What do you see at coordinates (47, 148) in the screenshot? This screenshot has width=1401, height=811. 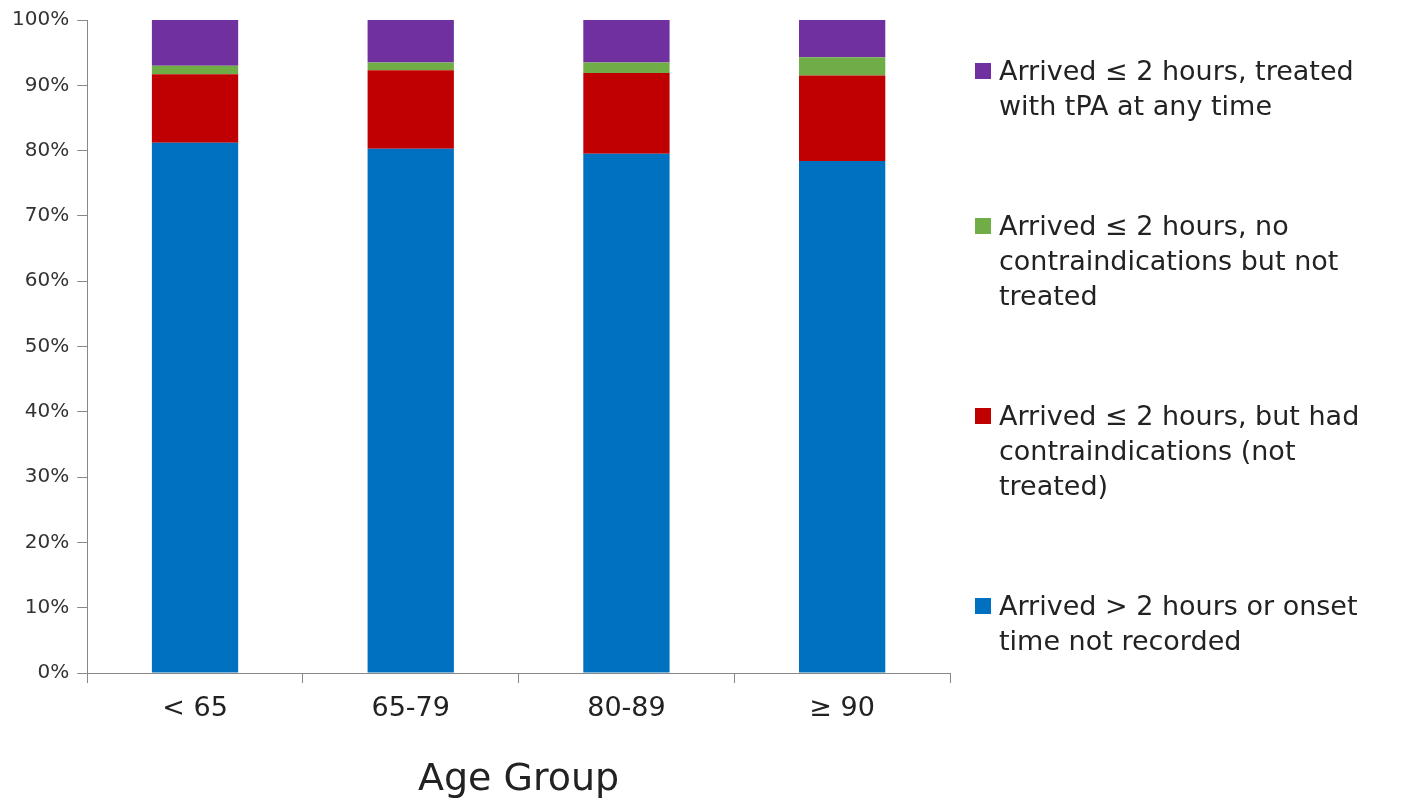 I see `y-tick-label: 80%` at bounding box center [47, 148].